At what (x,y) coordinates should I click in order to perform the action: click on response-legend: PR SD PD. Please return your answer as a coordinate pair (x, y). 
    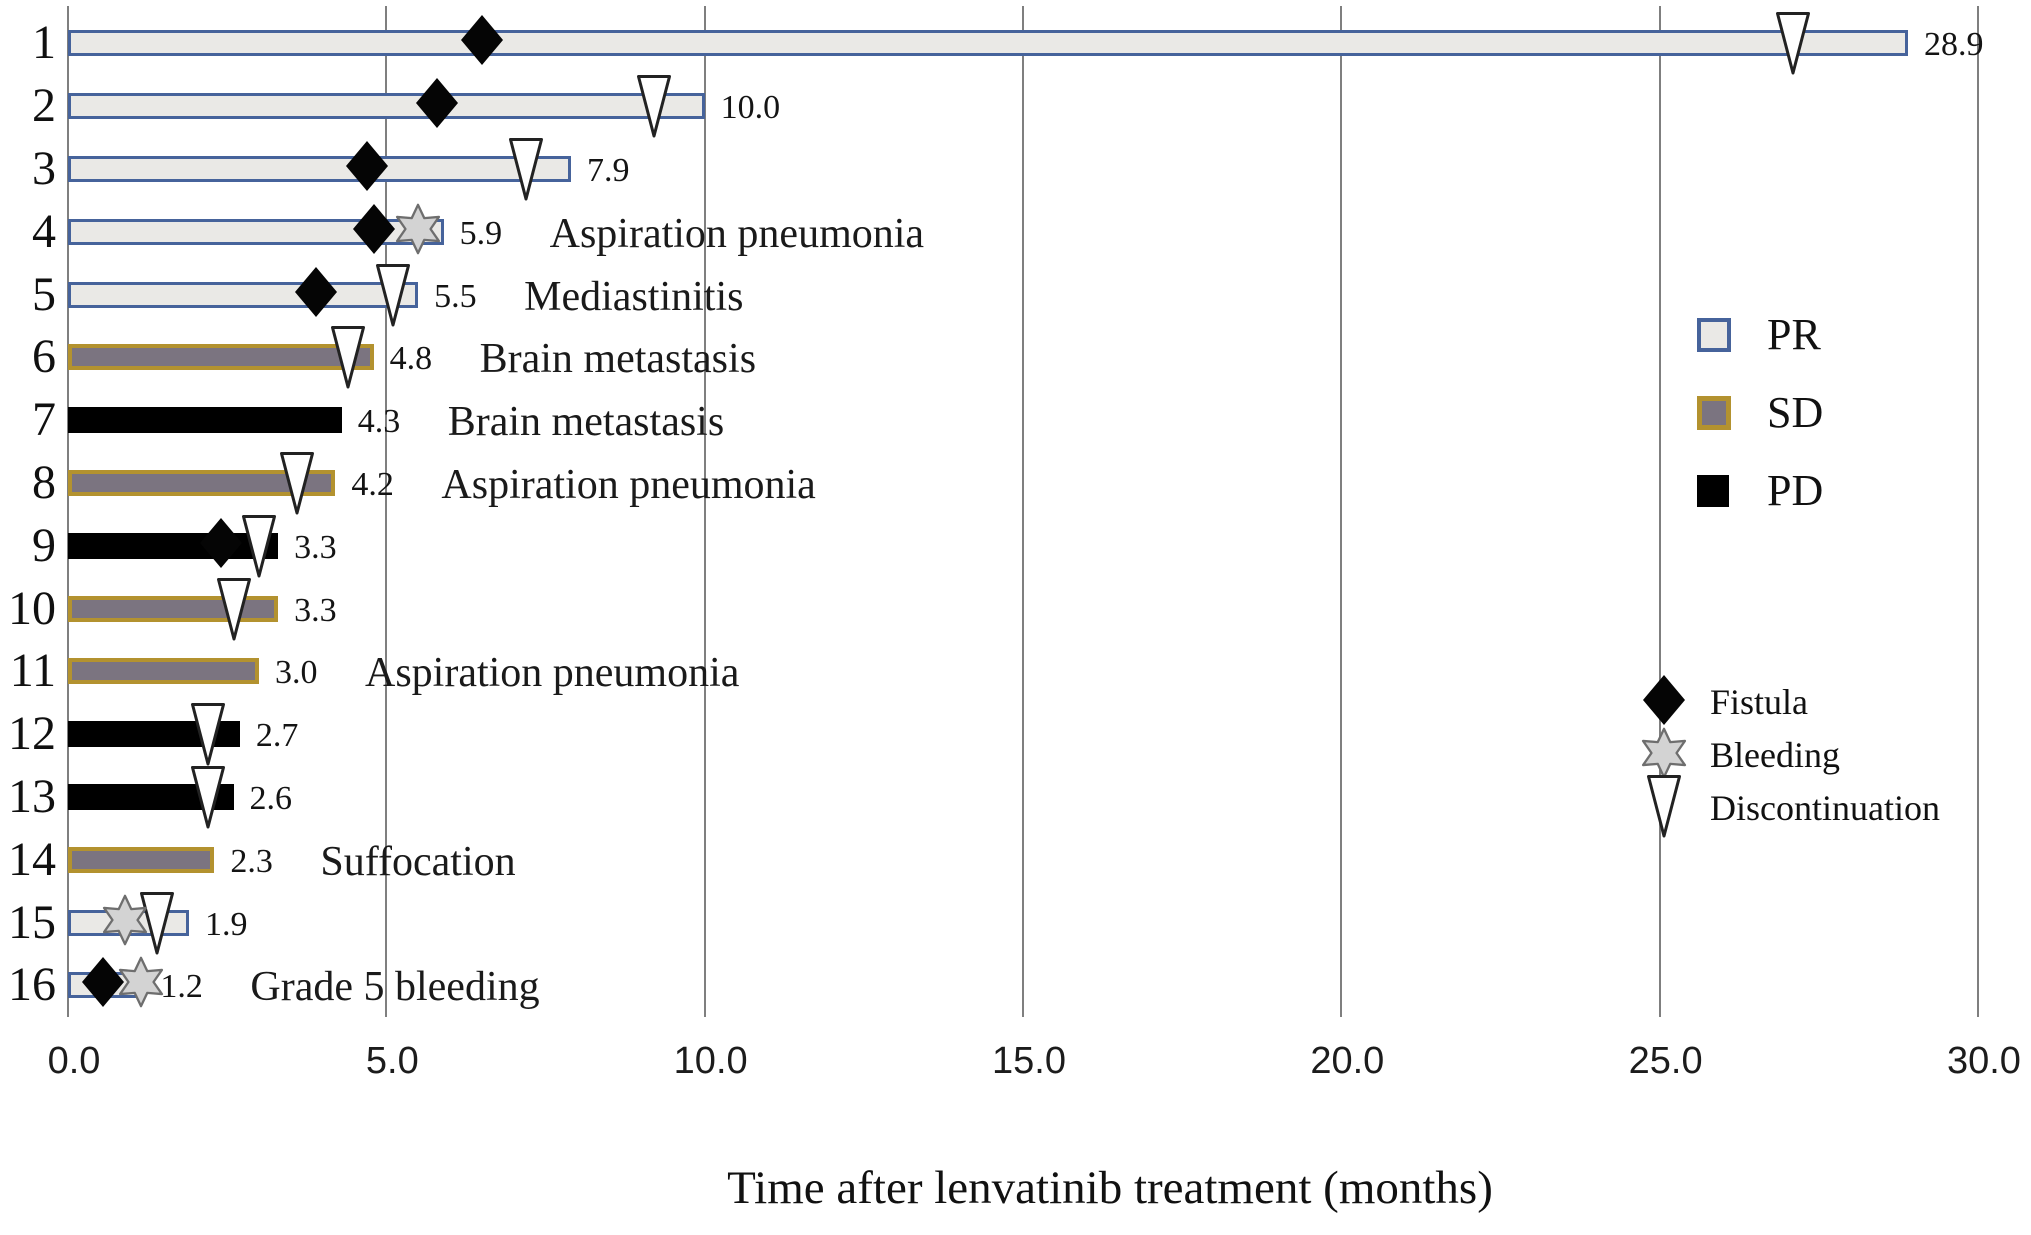
    Looking at the image, I should click on (1760, 429).